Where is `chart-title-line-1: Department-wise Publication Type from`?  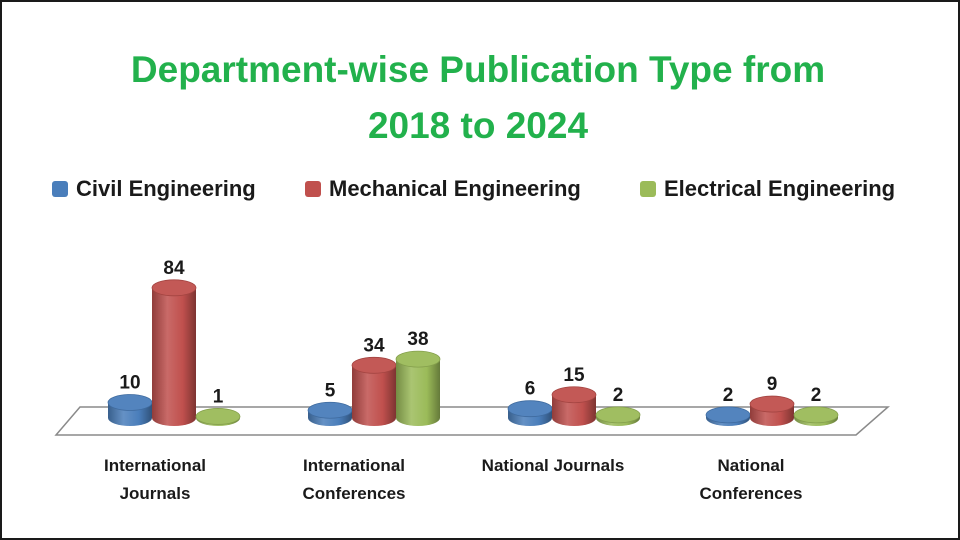
chart-title-line-1: Department-wise Publication Type from is located at coordinates (478, 69).